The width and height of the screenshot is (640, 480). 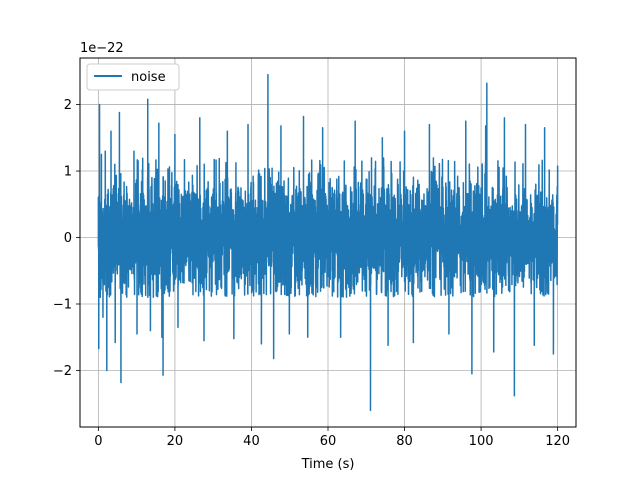 What do you see at coordinates (68, 238) in the screenshot?
I see `y-tick-label: 0` at bounding box center [68, 238].